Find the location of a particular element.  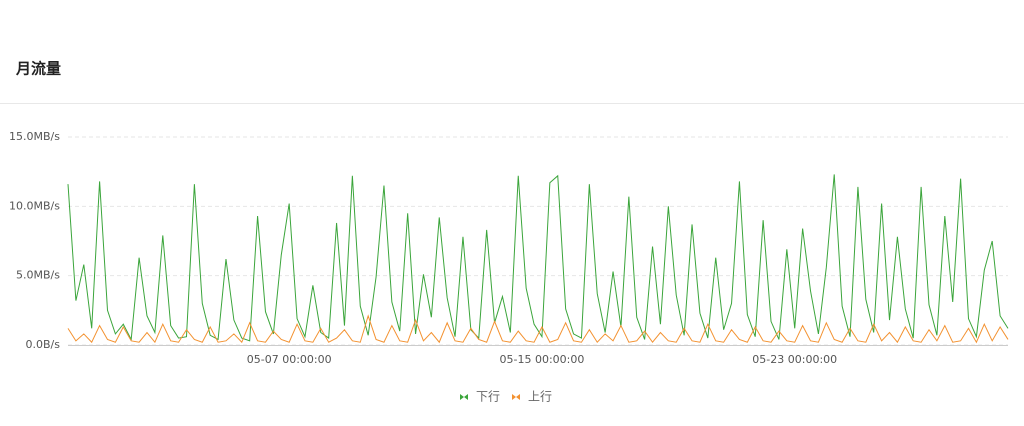

legend-label: 上行 is located at coordinates (540, 397).